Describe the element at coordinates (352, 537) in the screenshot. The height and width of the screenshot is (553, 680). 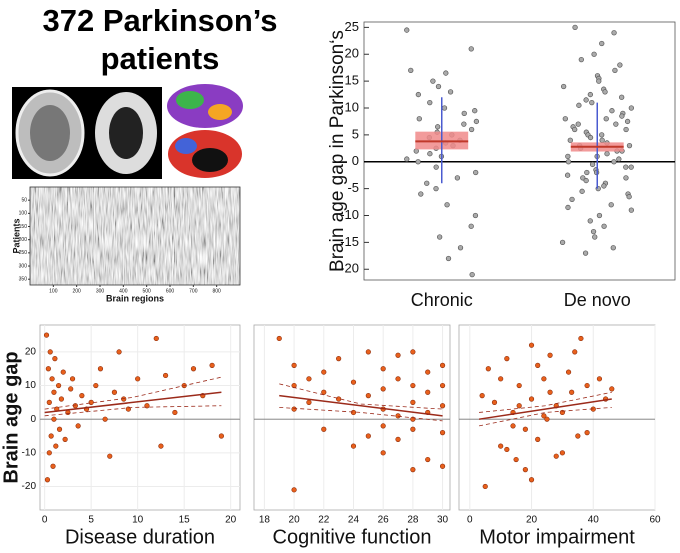
I see `x-axis-label: Cognitive function` at that location.